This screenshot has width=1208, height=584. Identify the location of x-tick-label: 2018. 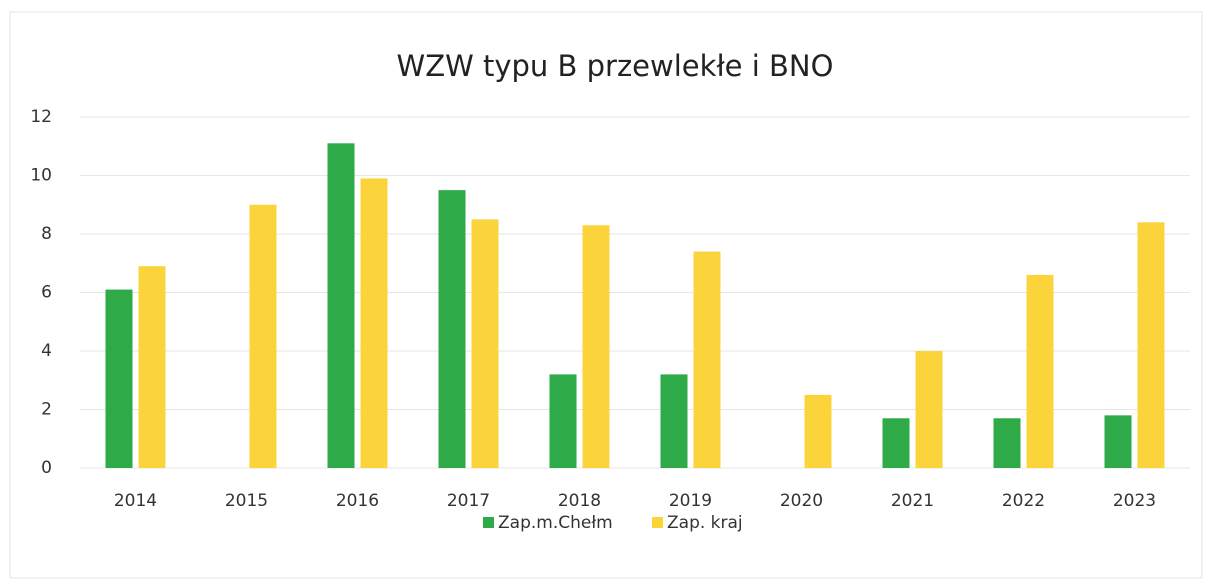
(579, 501).